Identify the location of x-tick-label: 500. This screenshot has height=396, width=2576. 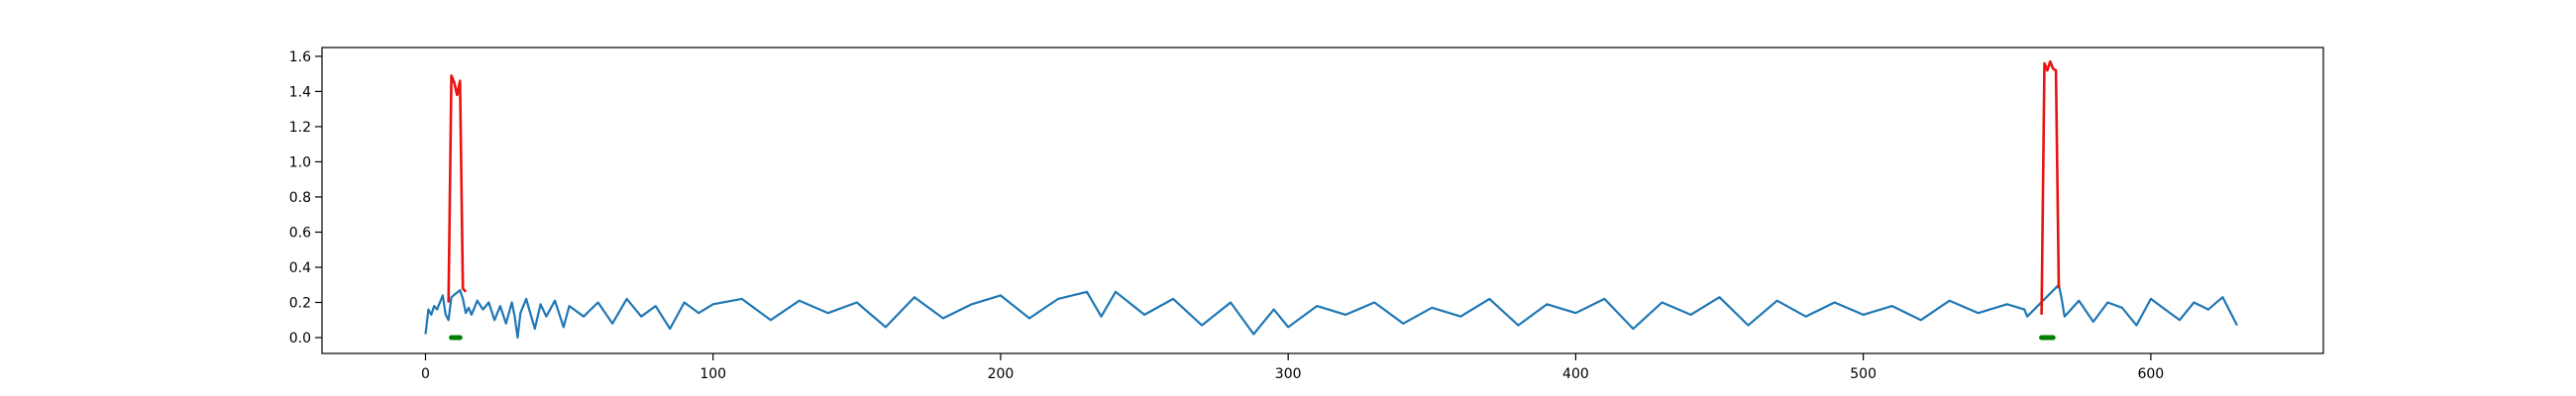
(1863, 374).